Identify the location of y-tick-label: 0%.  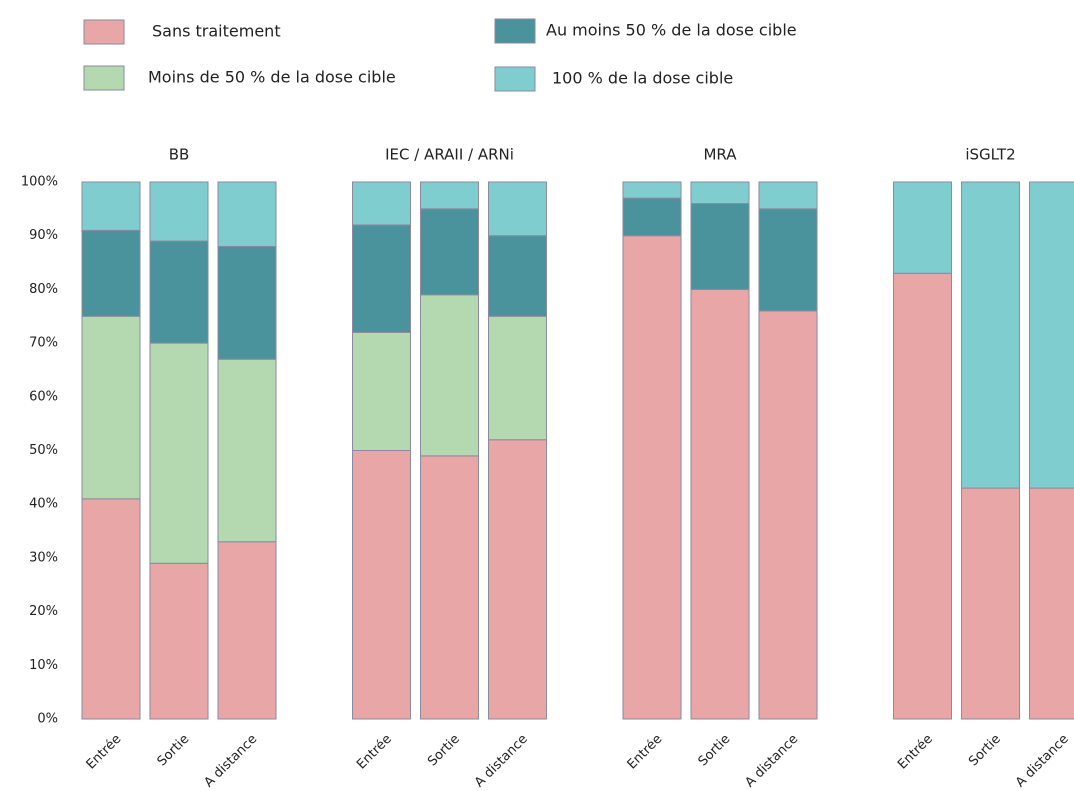
(47, 719).